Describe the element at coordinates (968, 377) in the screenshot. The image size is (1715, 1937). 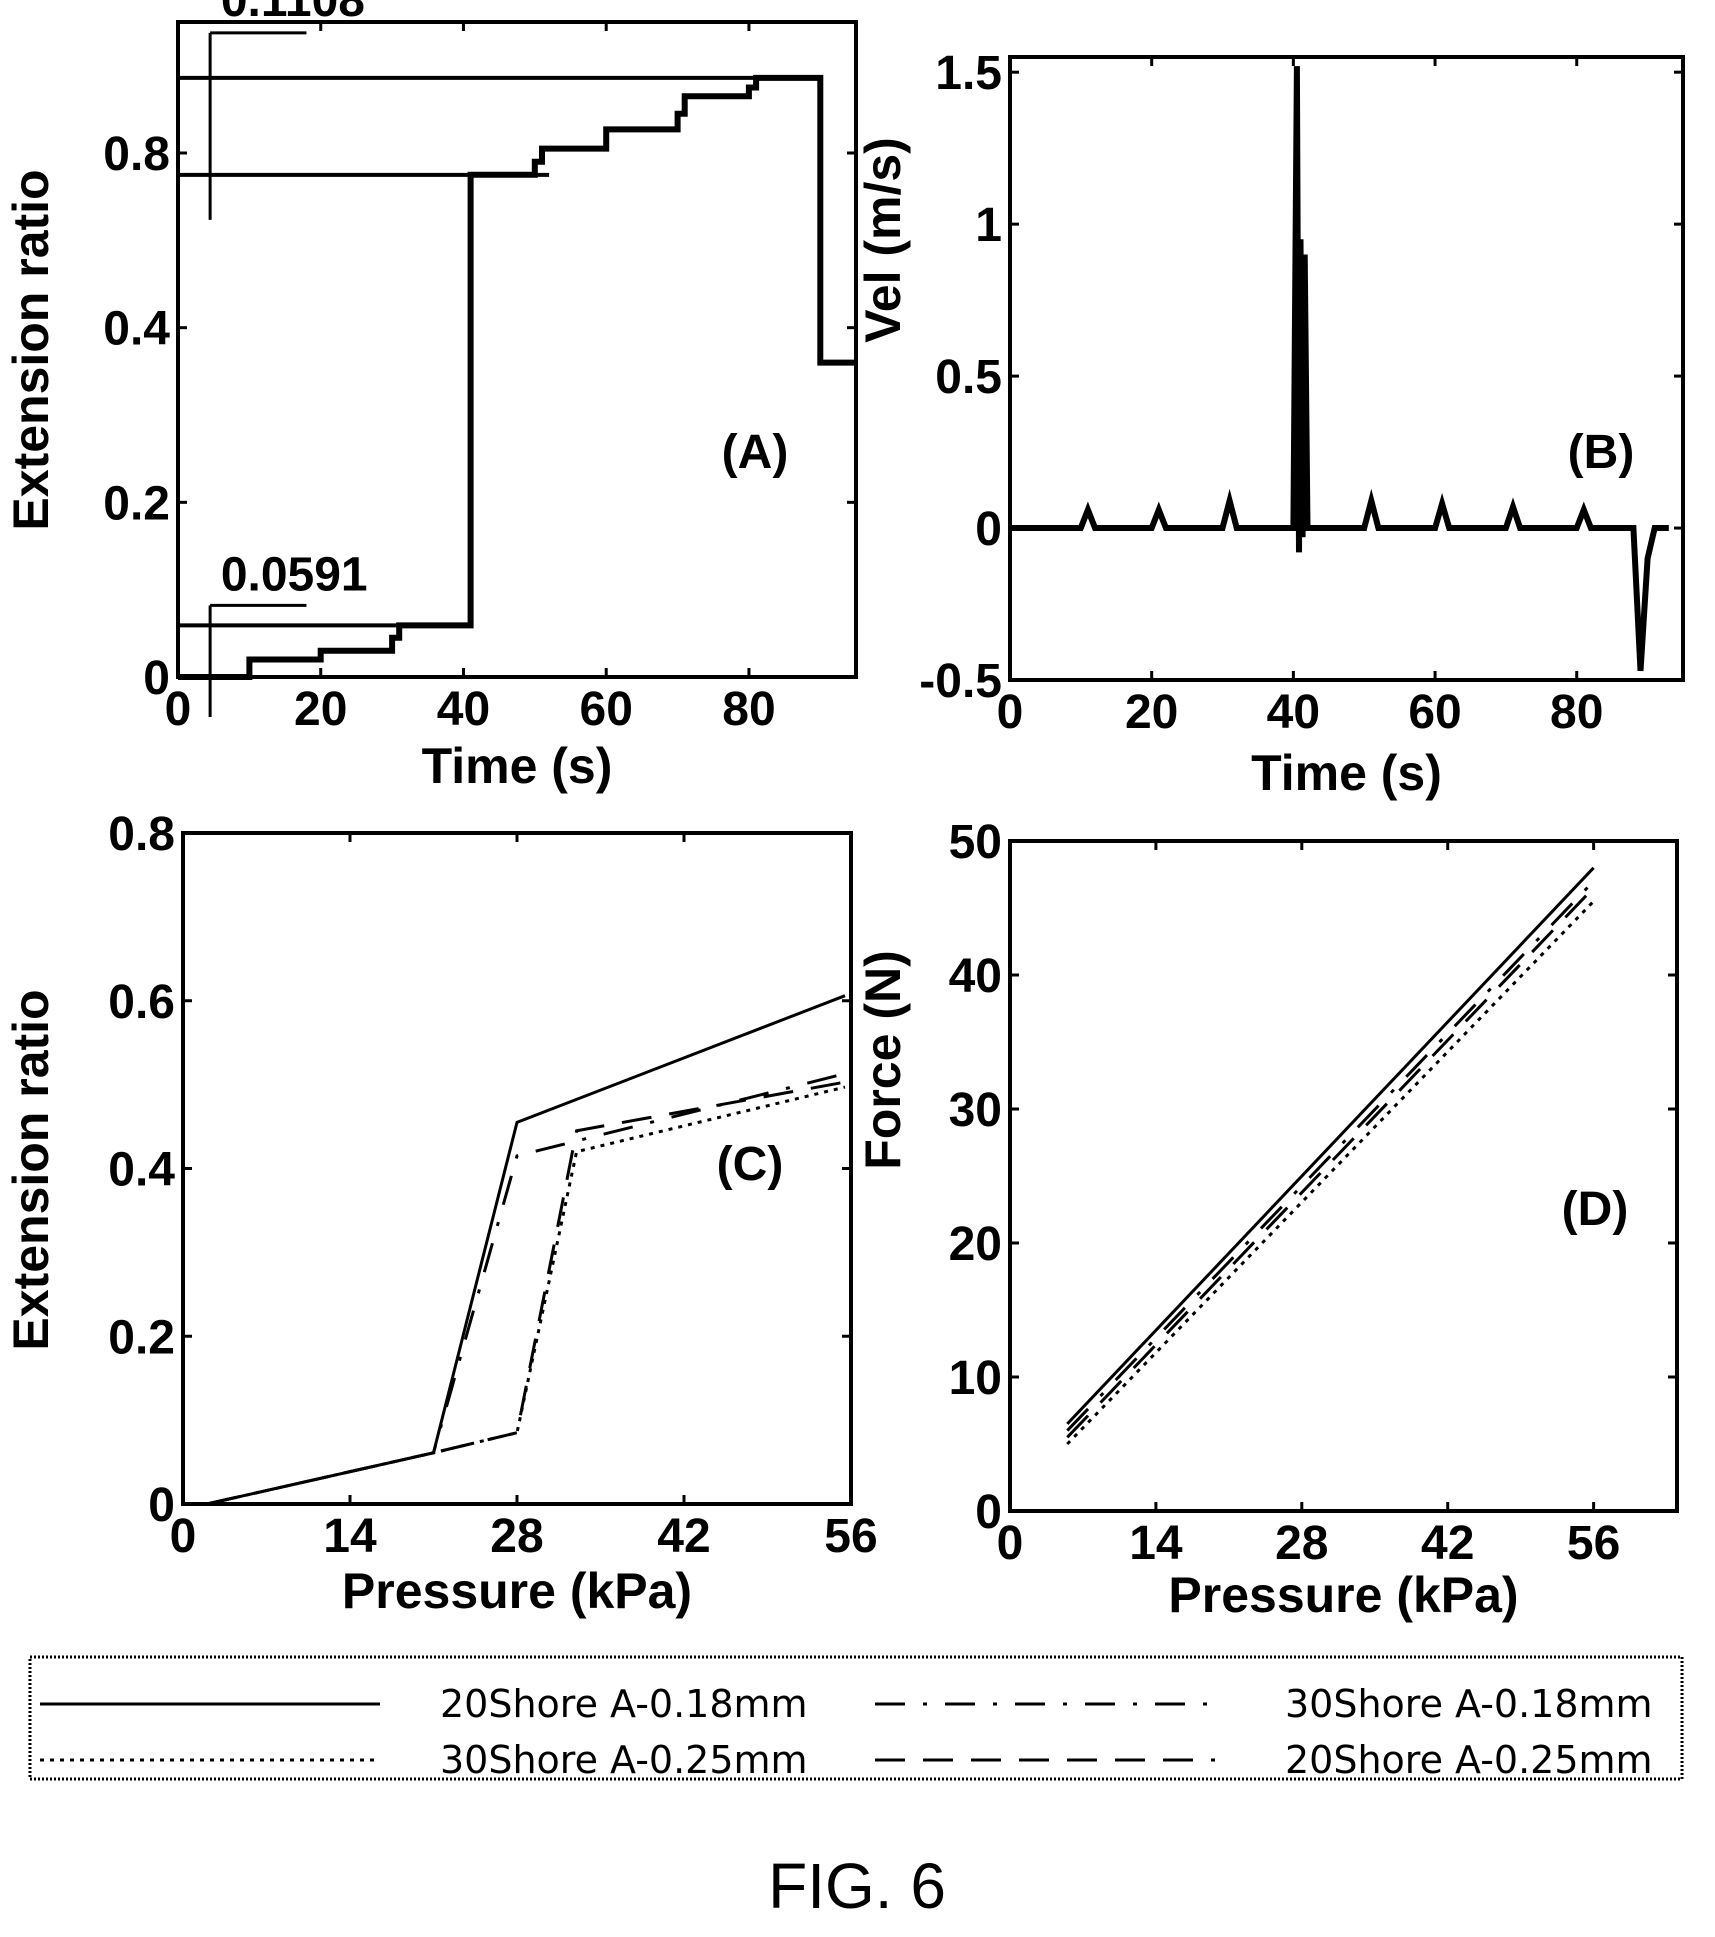
I see `y-tick-label: 0.5` at that location.